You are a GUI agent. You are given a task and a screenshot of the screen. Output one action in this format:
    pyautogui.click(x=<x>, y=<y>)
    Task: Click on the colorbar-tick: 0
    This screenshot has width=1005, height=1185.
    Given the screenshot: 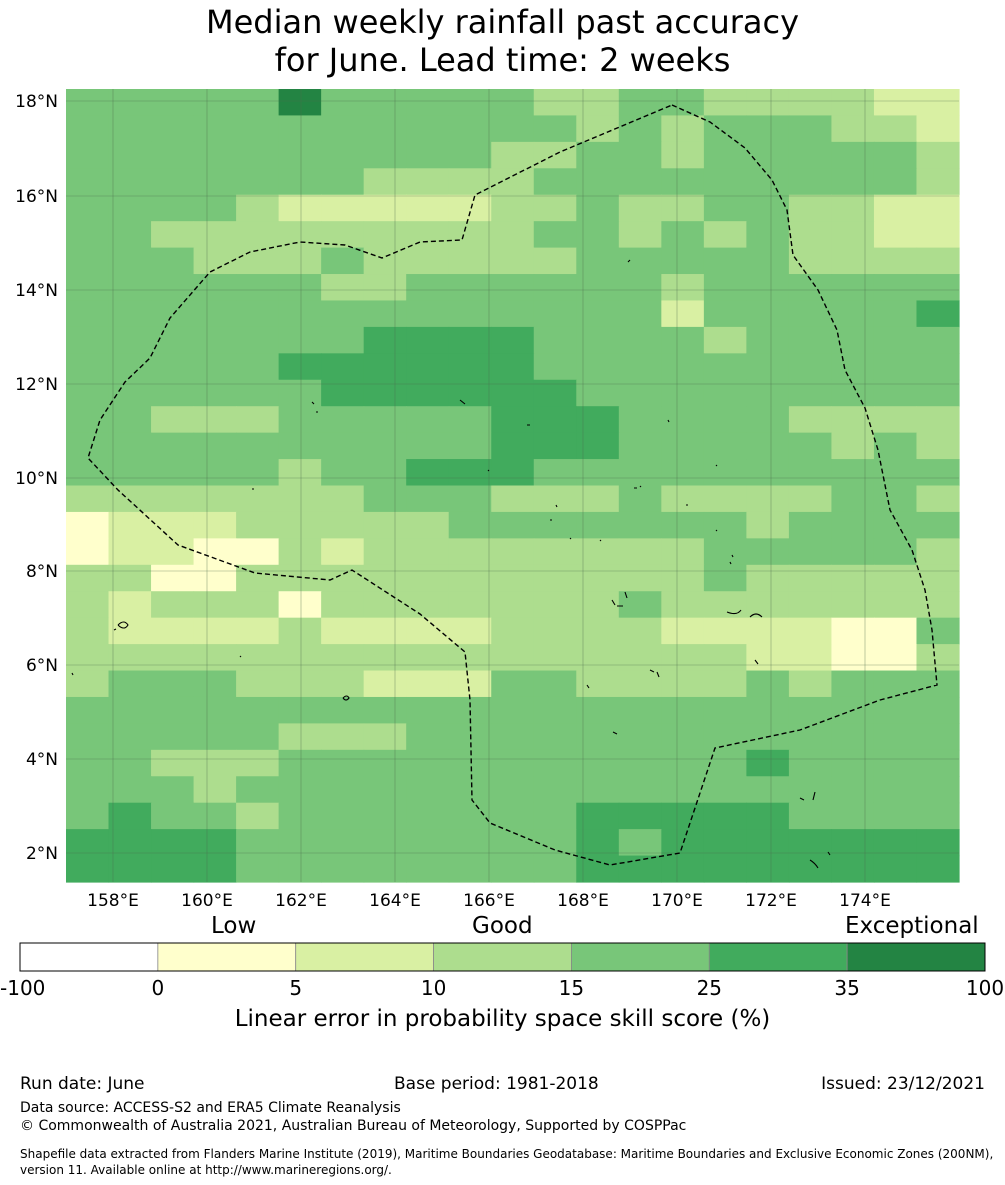 What is the action you would take?
    pyautogui.click(x=158, y=988)
    